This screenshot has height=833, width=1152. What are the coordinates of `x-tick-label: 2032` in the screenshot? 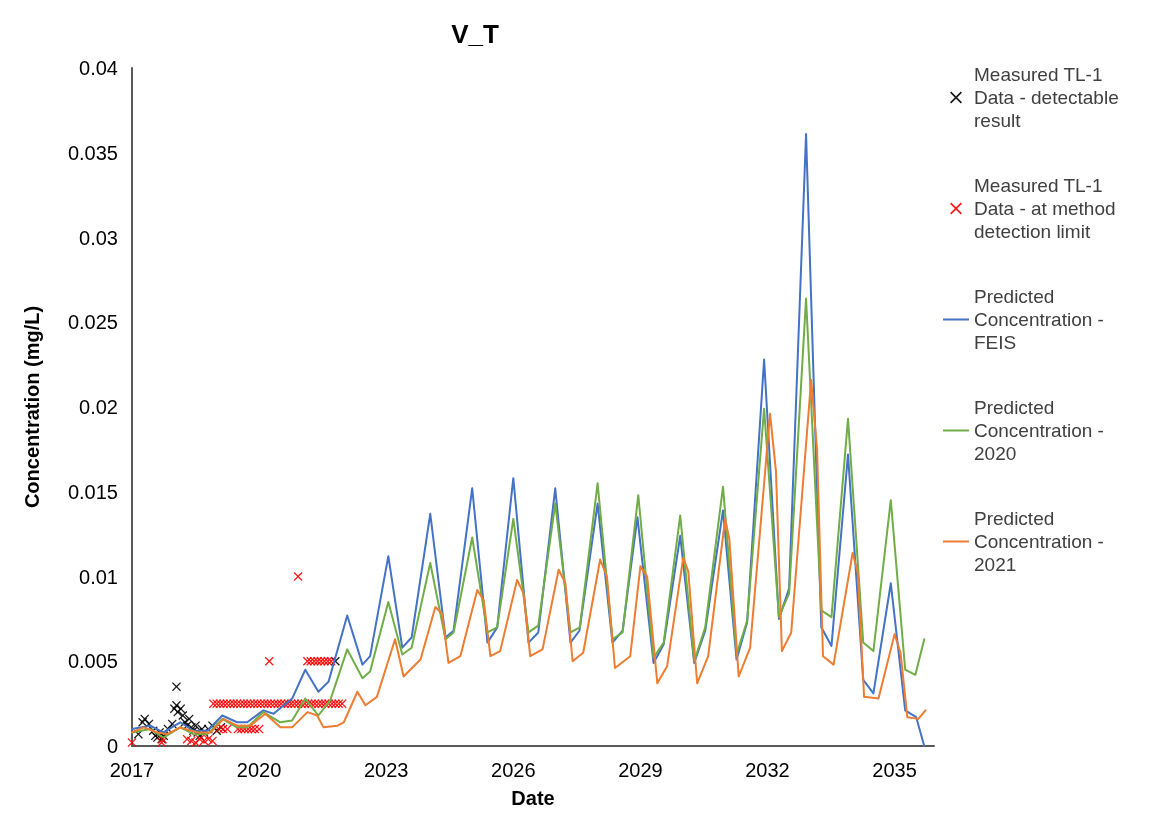 It's located at (767, 770).